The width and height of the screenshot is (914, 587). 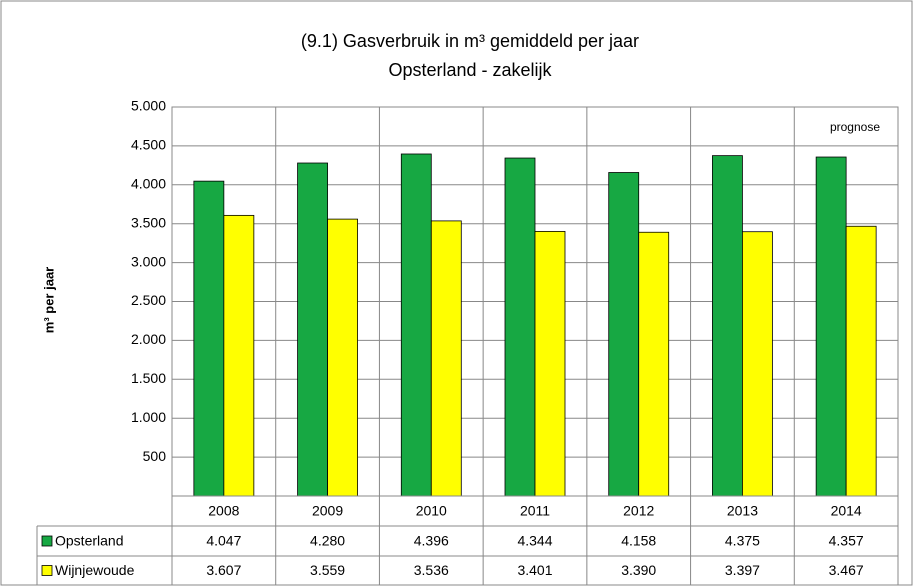 I want to click on x-tick-label: 2010, so click(x=431, y=511).